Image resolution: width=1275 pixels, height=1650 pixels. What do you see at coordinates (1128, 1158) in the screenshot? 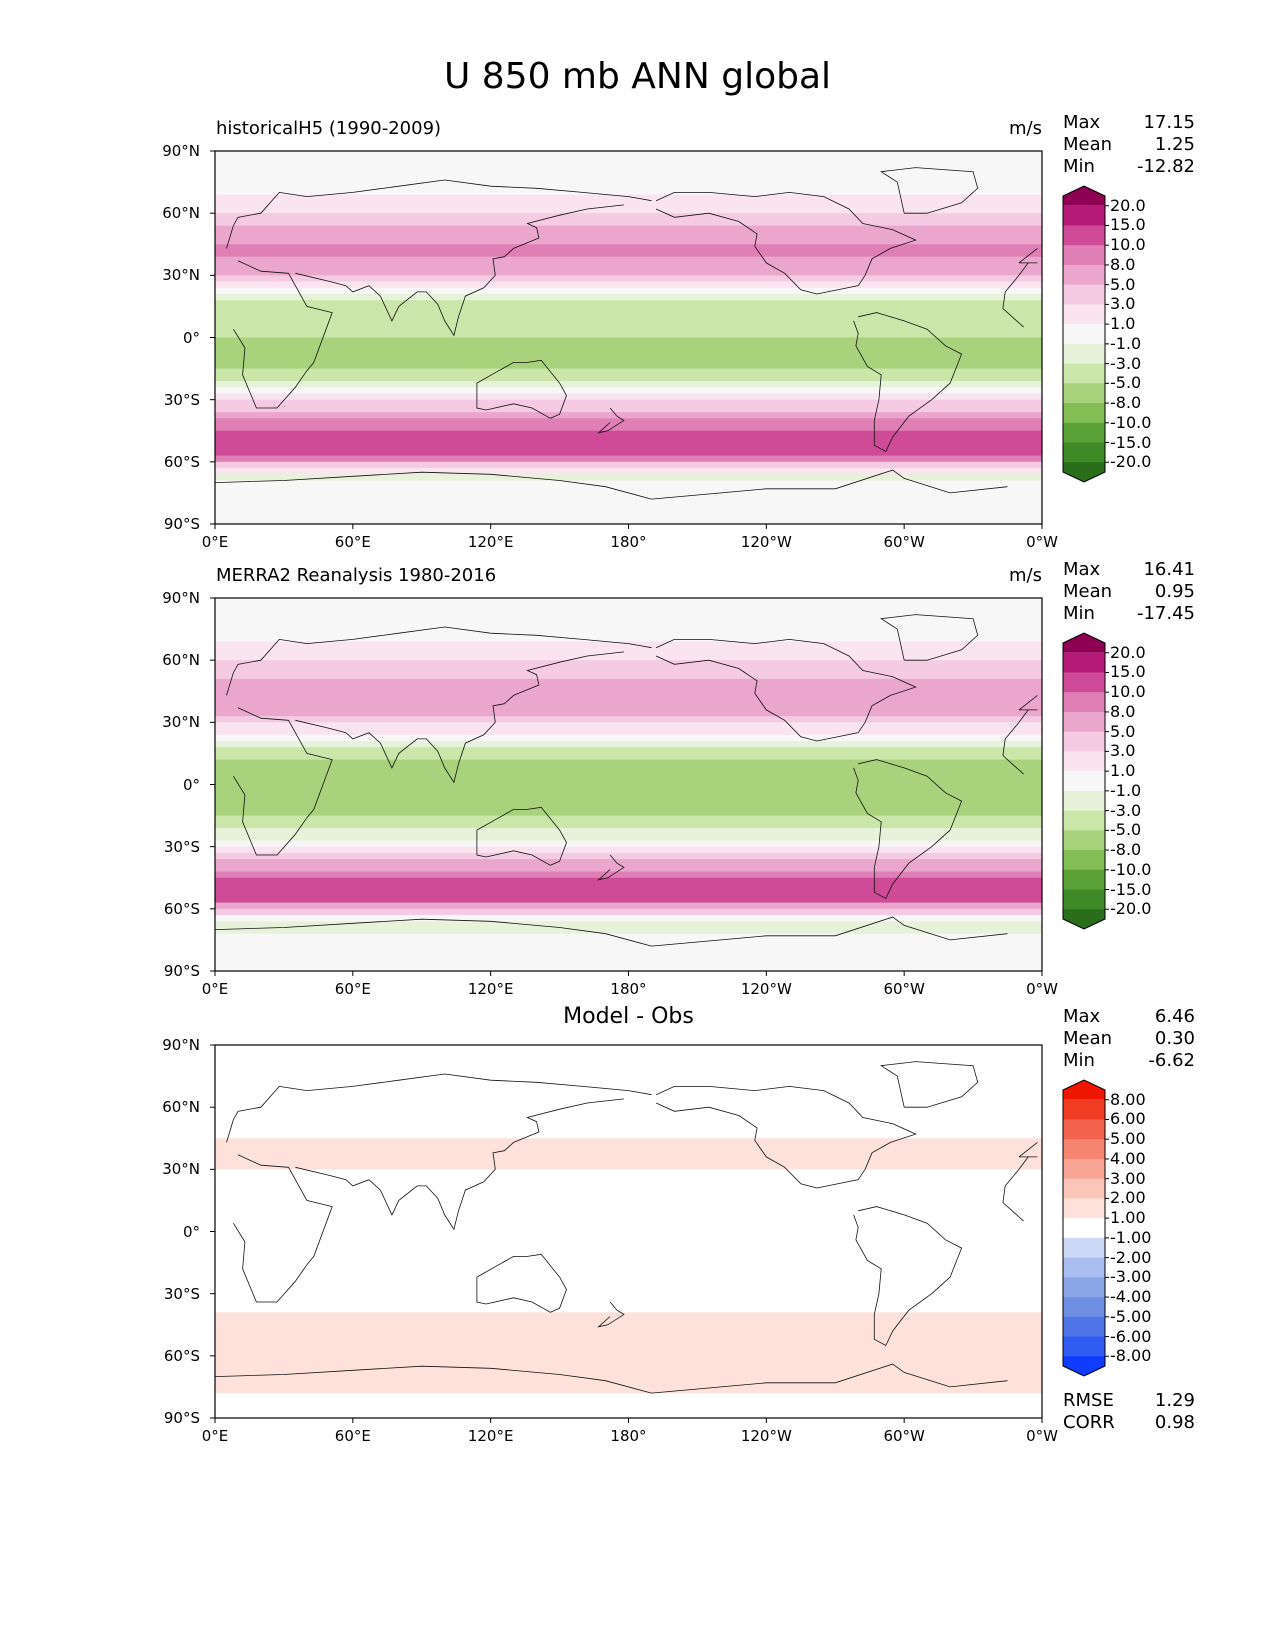
I see `colorbar-label: 4.00` at bounding box center [1128, 1158].